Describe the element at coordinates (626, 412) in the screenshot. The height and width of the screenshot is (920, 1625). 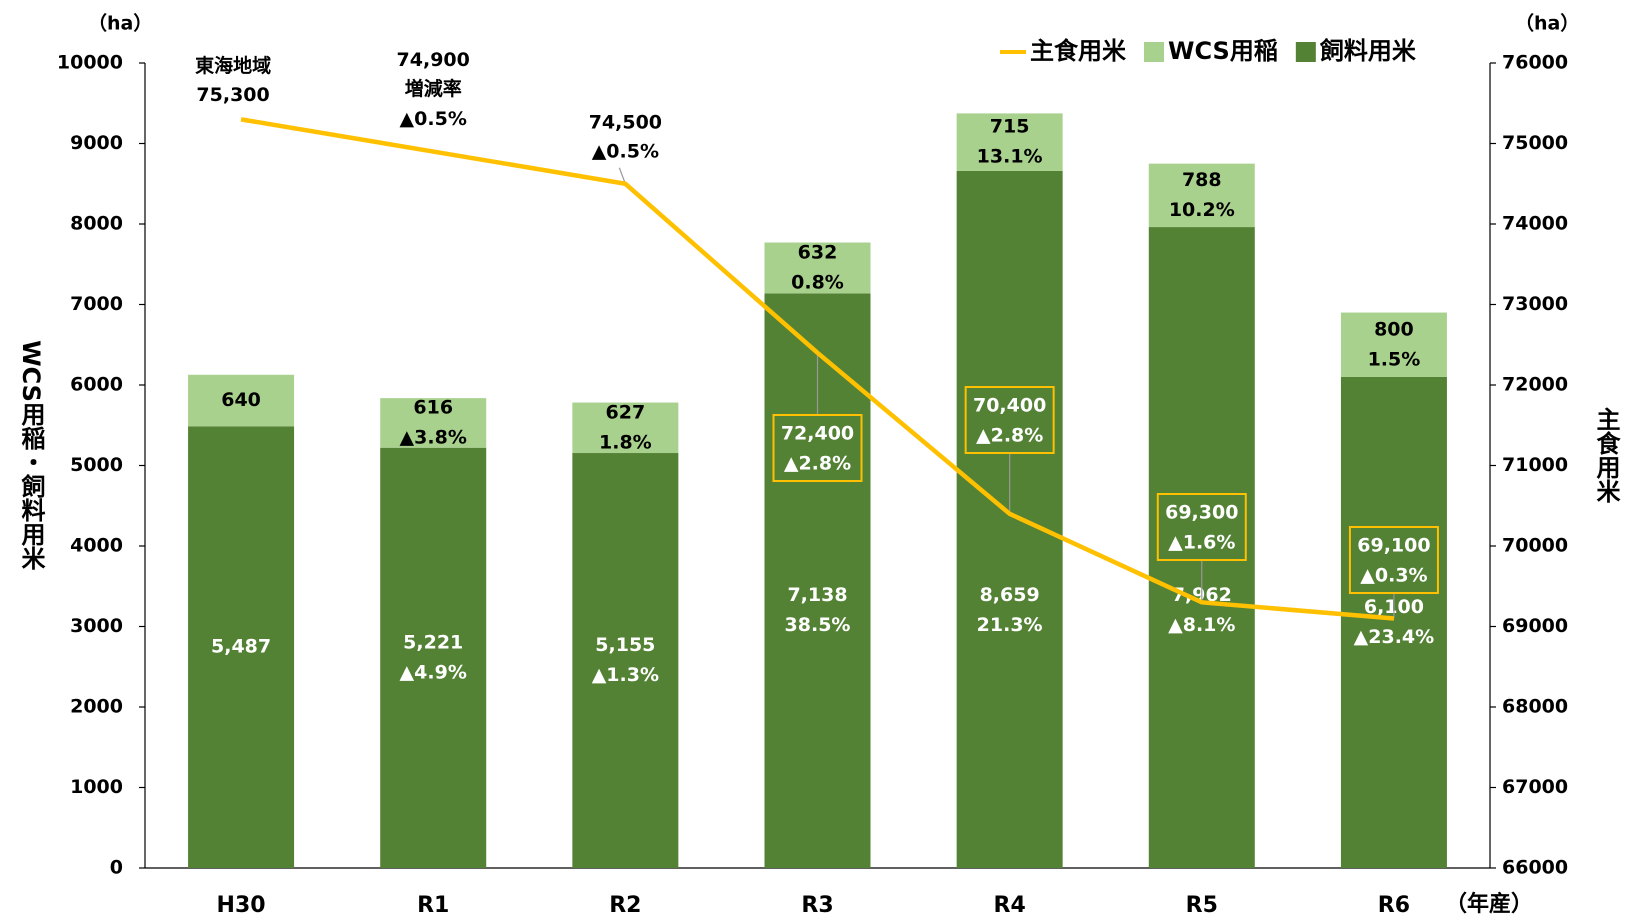
I see `bar-value-label: 627` at that location.